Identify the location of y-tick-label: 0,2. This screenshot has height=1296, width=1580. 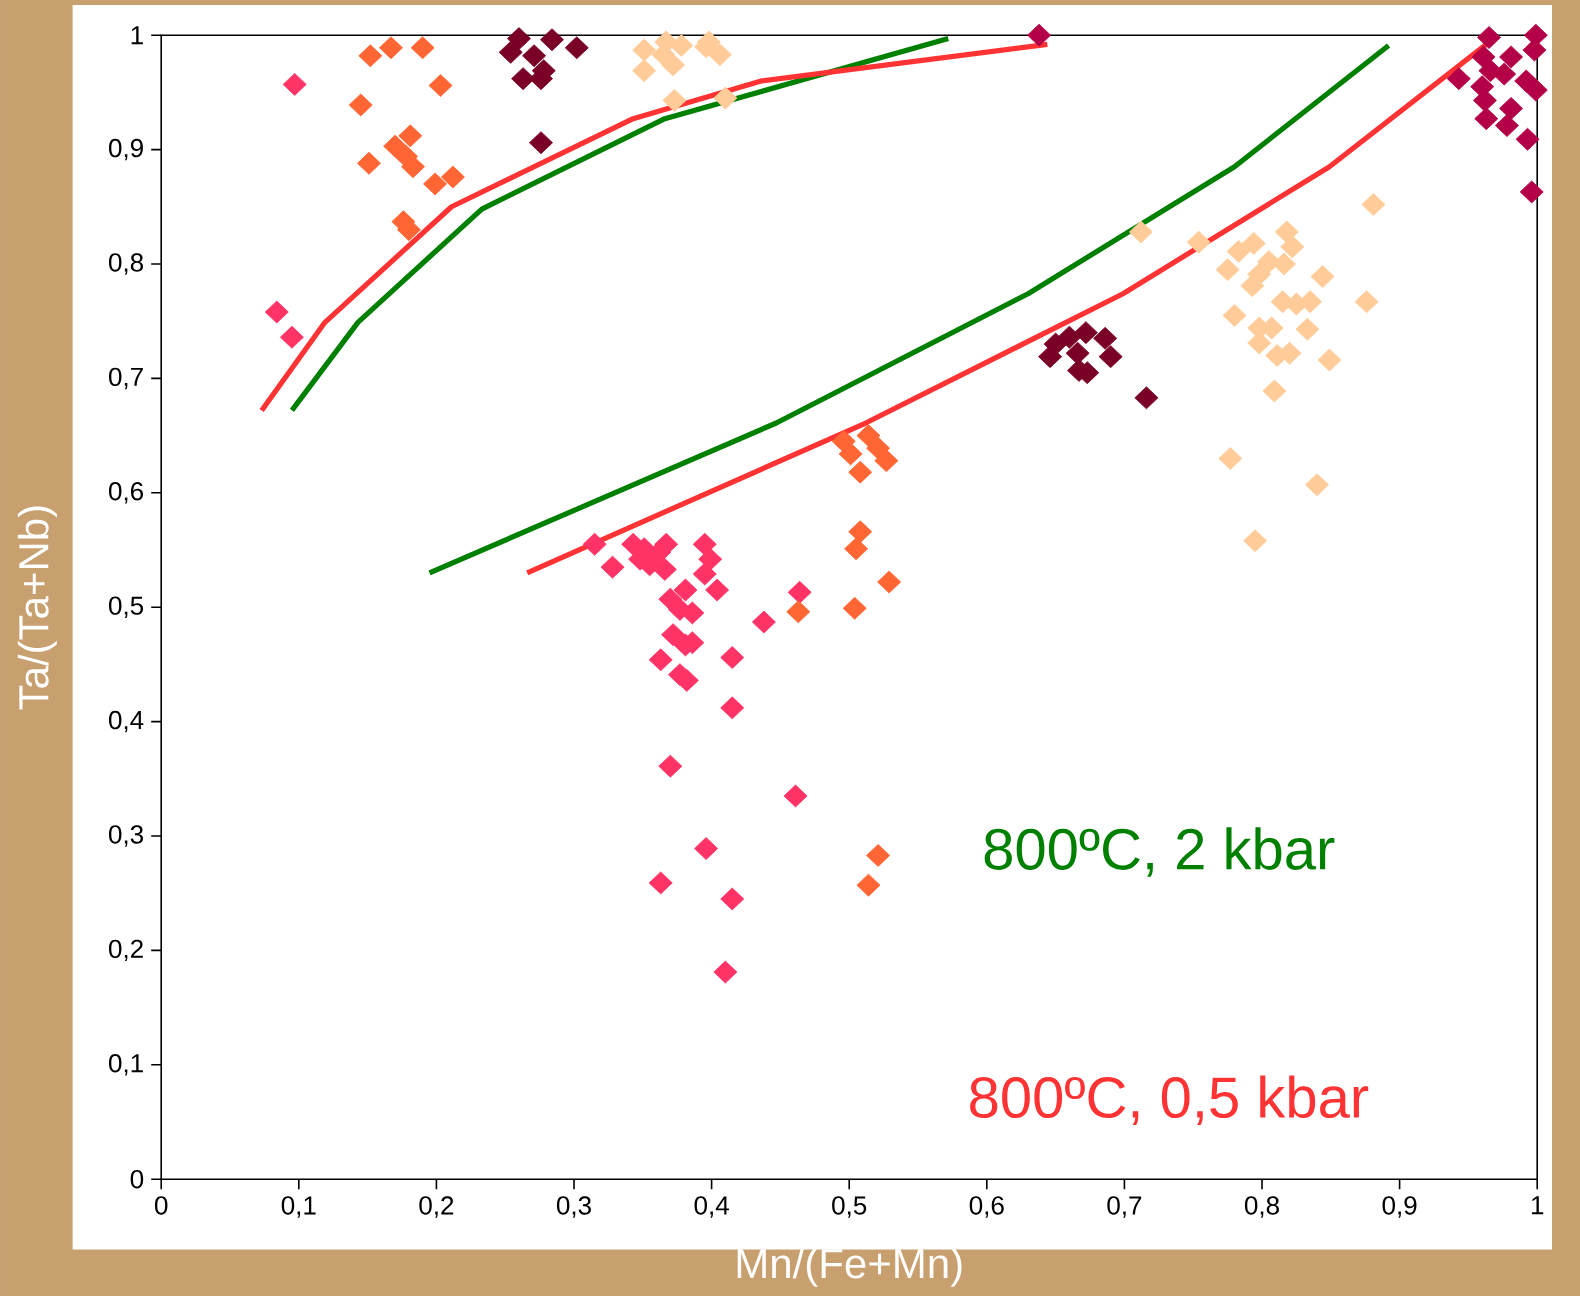
(126, 950).